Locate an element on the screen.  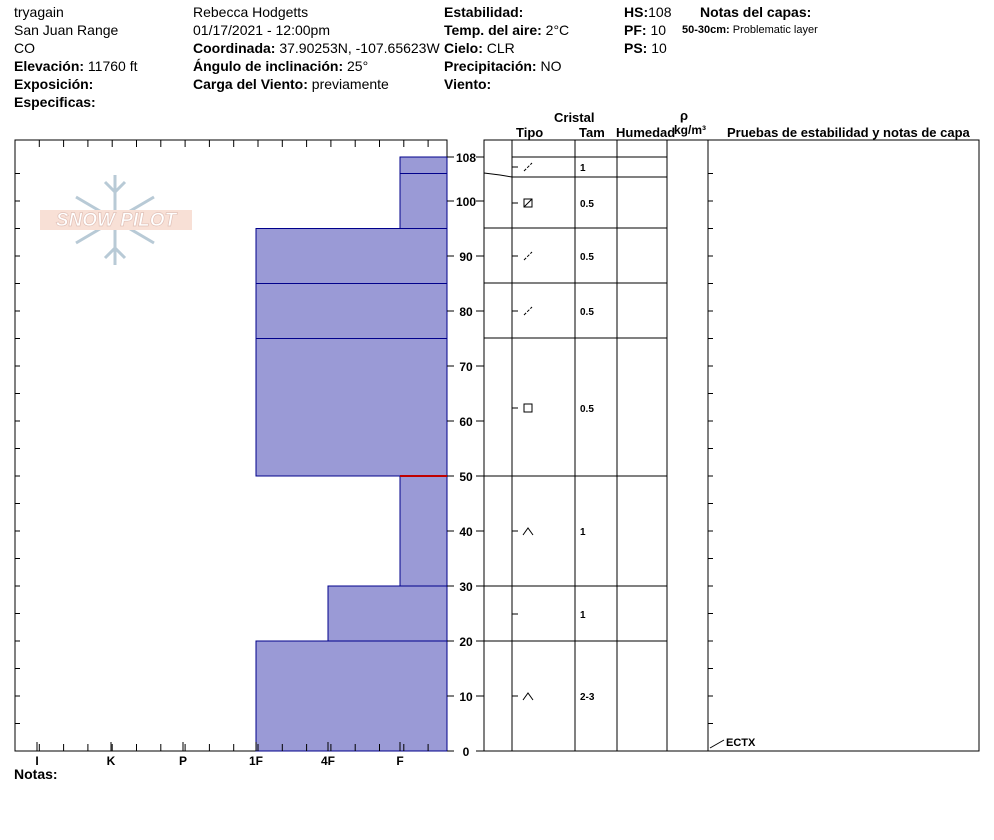
air-temp-value: 2°C is located at coordinates (557, 30).